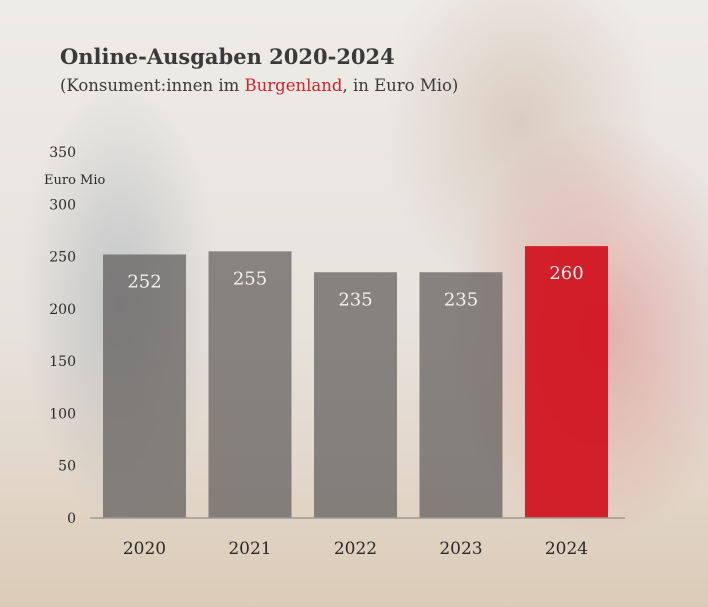 This screenshot has height=607, width=708. Describe the element at coordinates (293, 85) in the screenshot. I see `subtitle-region-highlight: Burgenland` at that location.